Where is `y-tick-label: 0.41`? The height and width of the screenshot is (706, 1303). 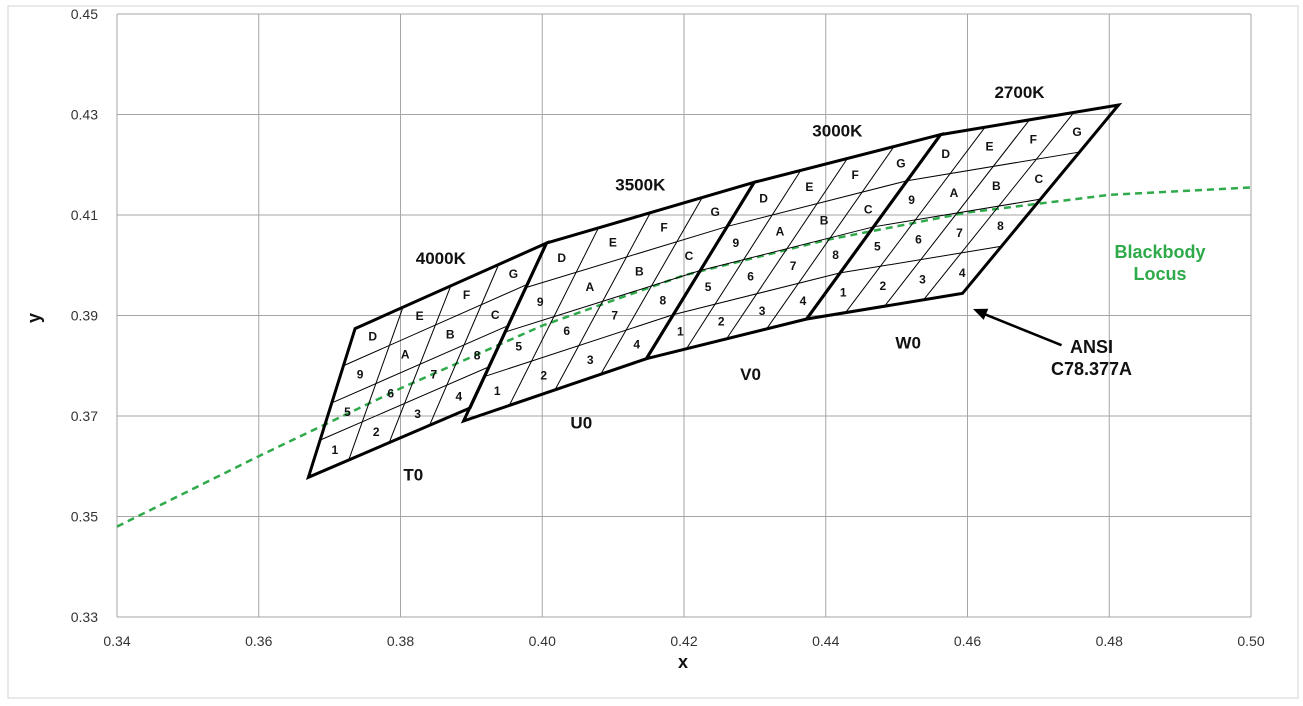
y-tick-label: 0.41 is located at coordinates (84, 215).